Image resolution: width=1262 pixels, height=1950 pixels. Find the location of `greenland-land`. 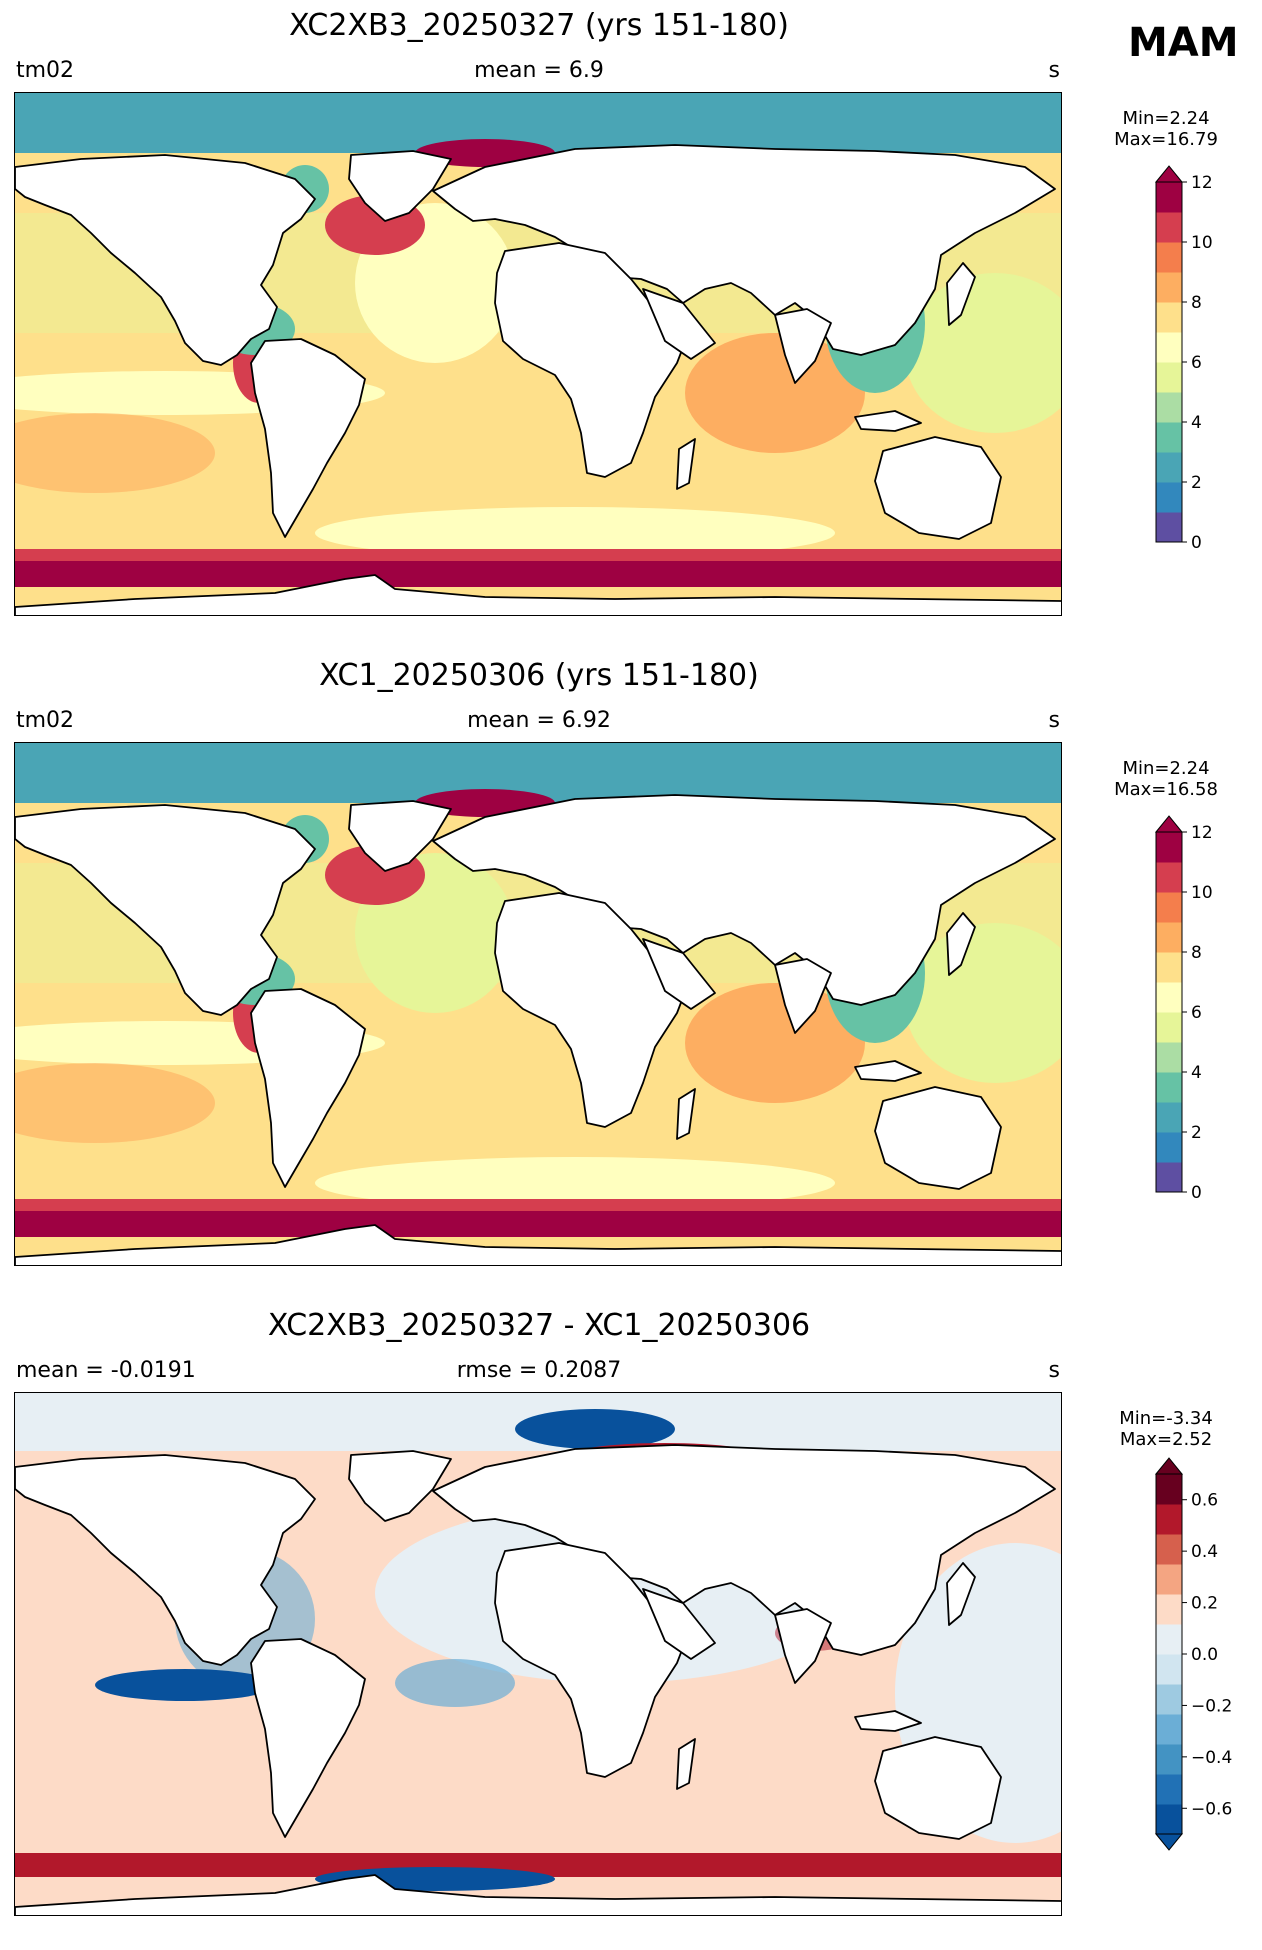

greenland-land is located at coordinates (400, 836).